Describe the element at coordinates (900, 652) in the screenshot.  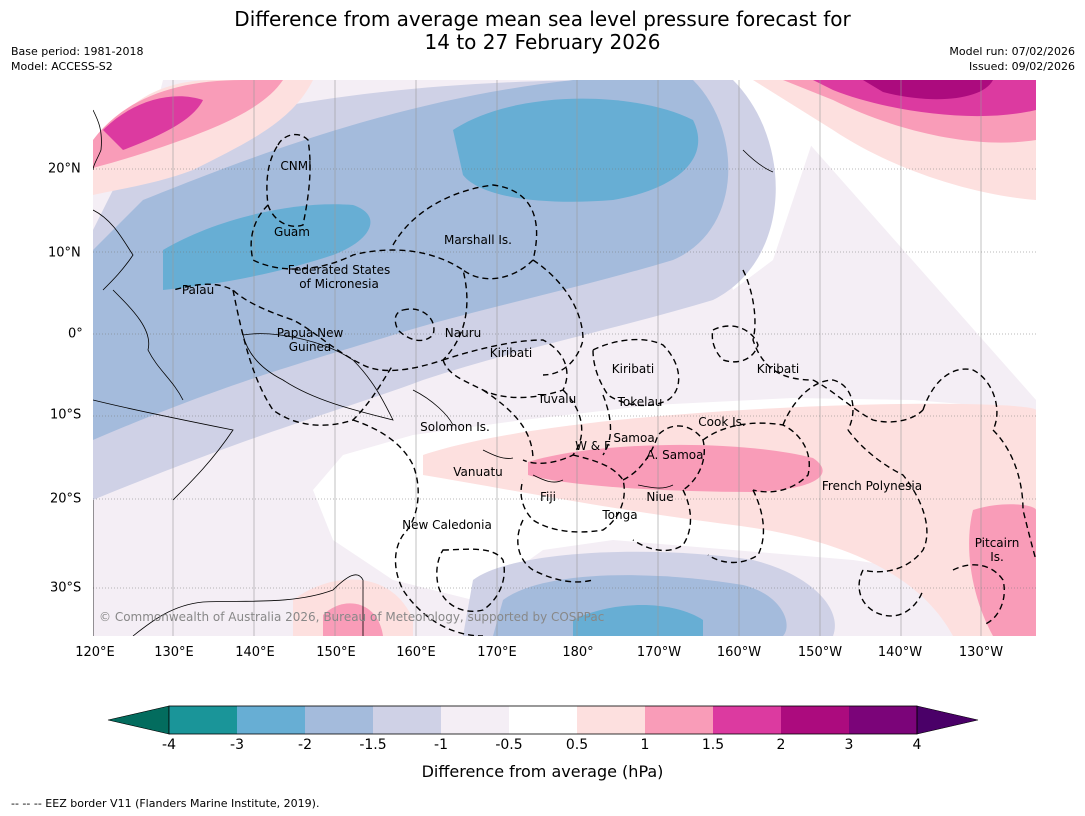
I see `lon-label-140w: 140°W` at that location.